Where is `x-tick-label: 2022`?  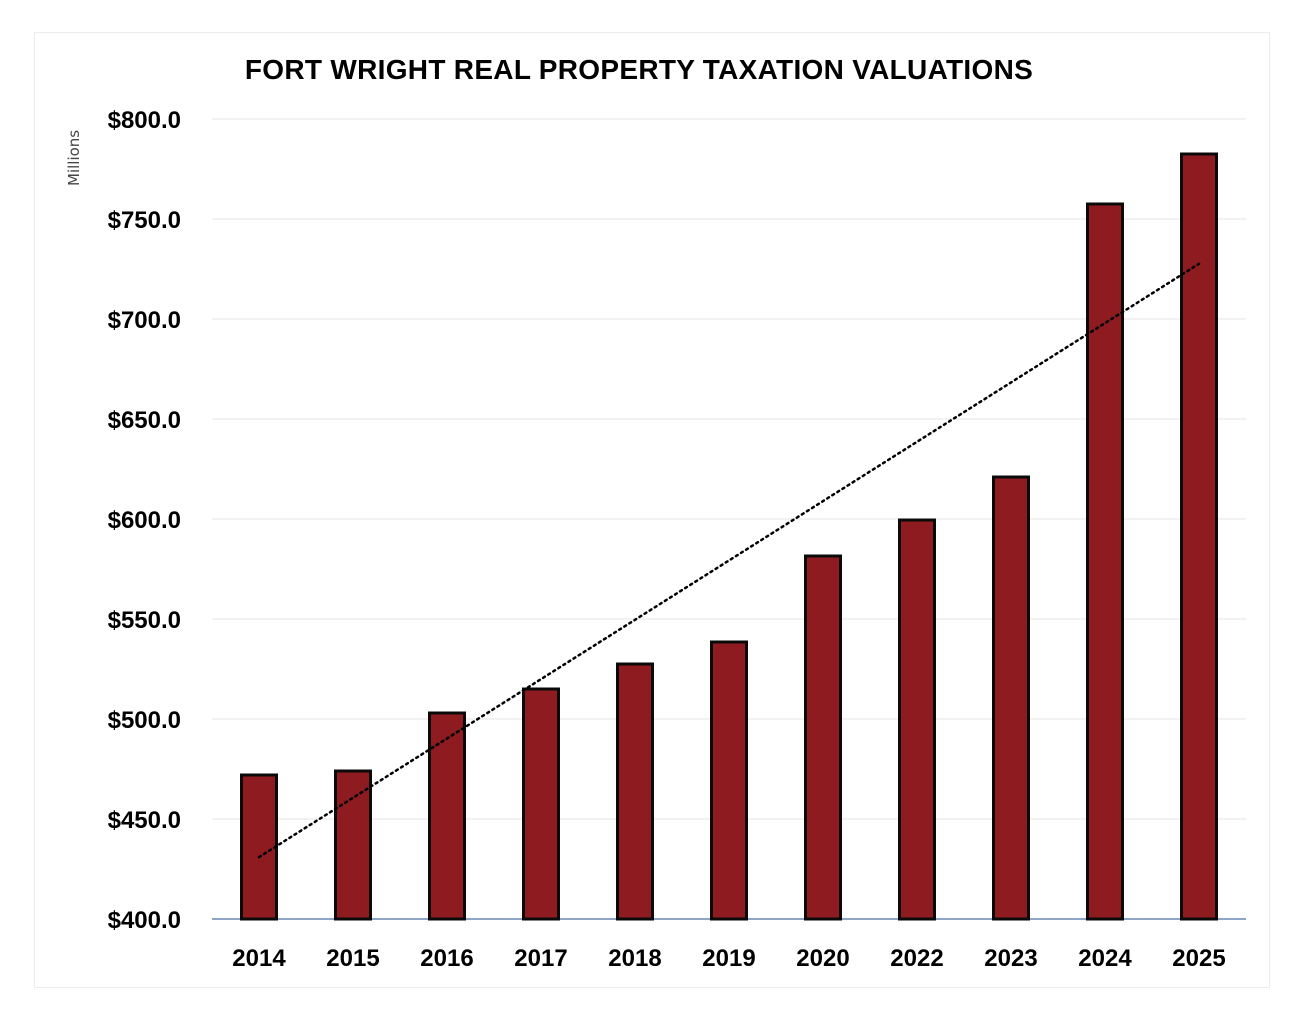
x-tick-label: 2022 is located at coordinates (916, 958).